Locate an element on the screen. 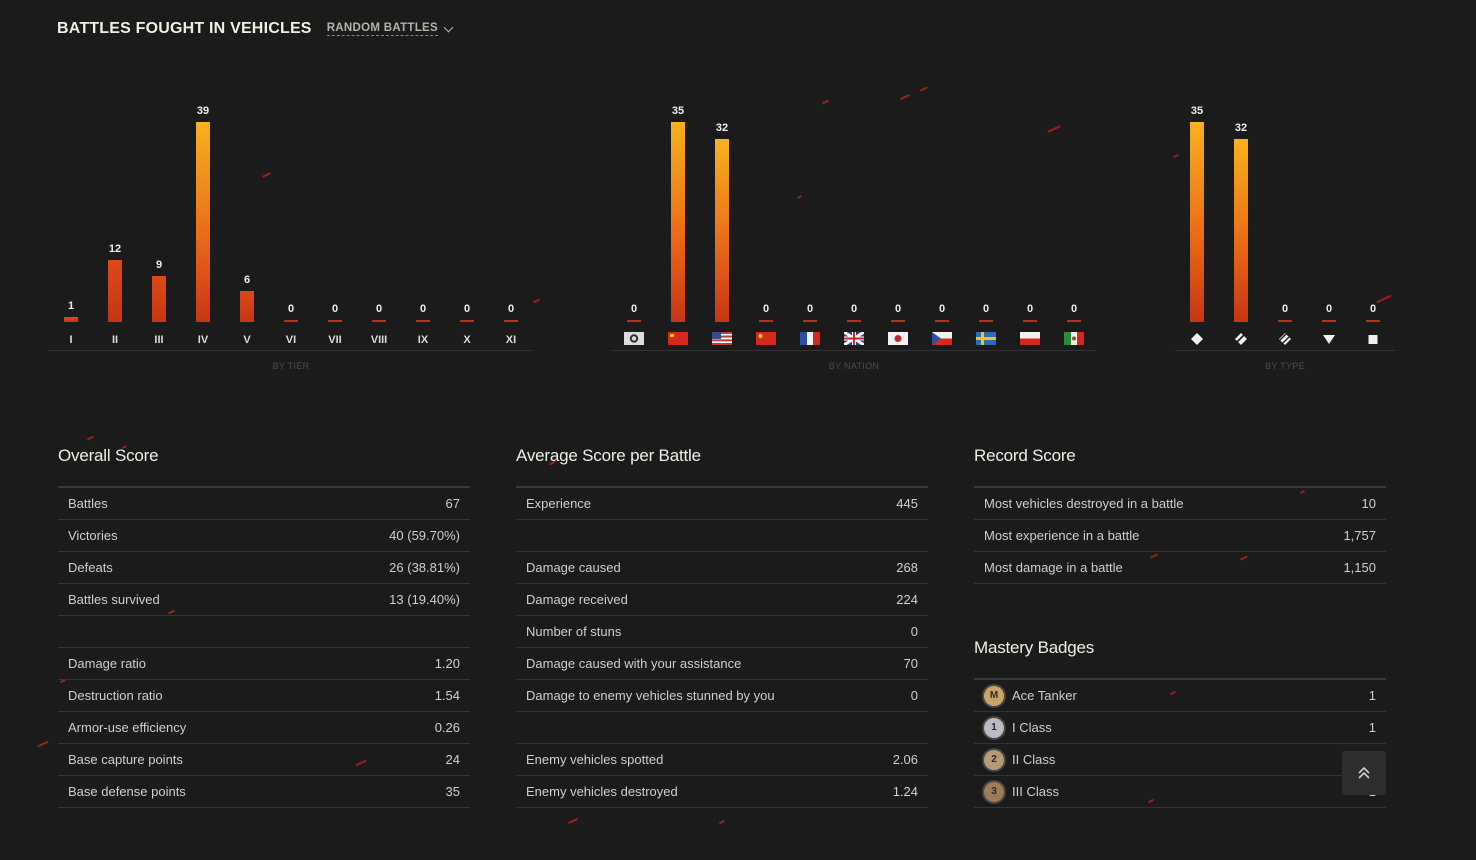 Image resolution: width=1476 pixels, height=860 pixels. row-value: 10 is located at coordinates (1368, 503).